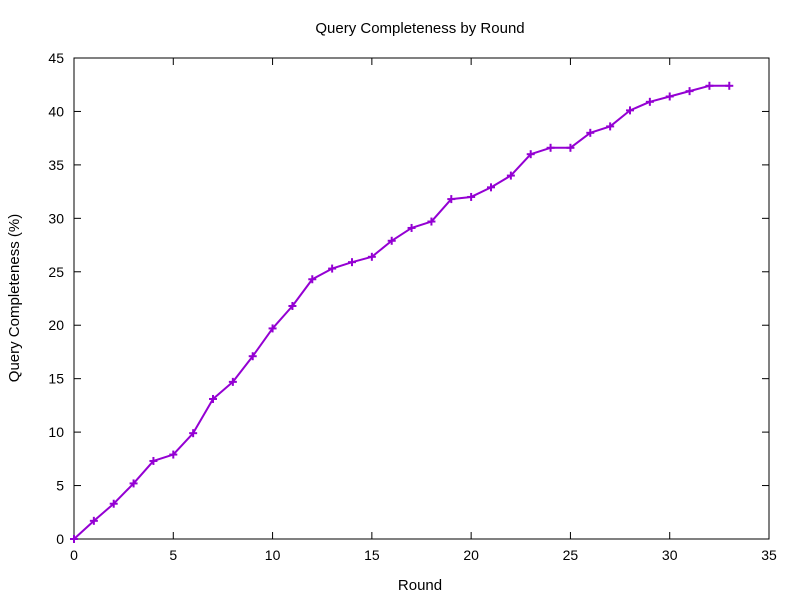  Describe the element at coordinates (60, 539) in the screenshot. I see `y-tick-label: 0` at that location.